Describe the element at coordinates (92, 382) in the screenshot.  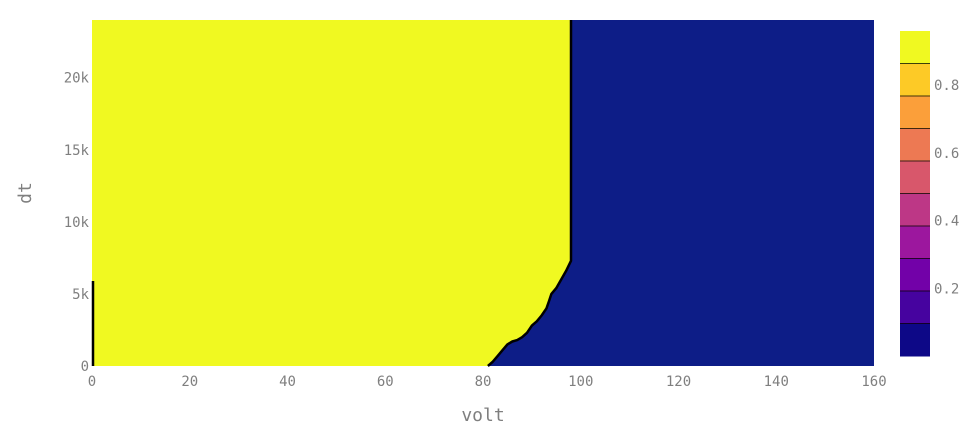
I see `x-tick-label: 0` at that location.